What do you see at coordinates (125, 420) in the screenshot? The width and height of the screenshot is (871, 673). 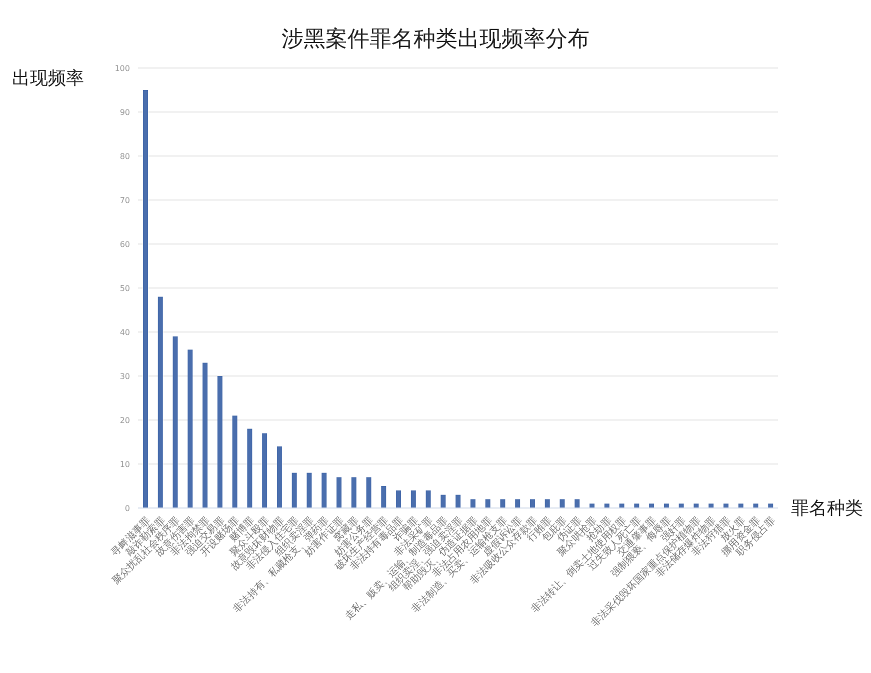 I see `y-tick-label: 20` at bounding box center [125, 420].